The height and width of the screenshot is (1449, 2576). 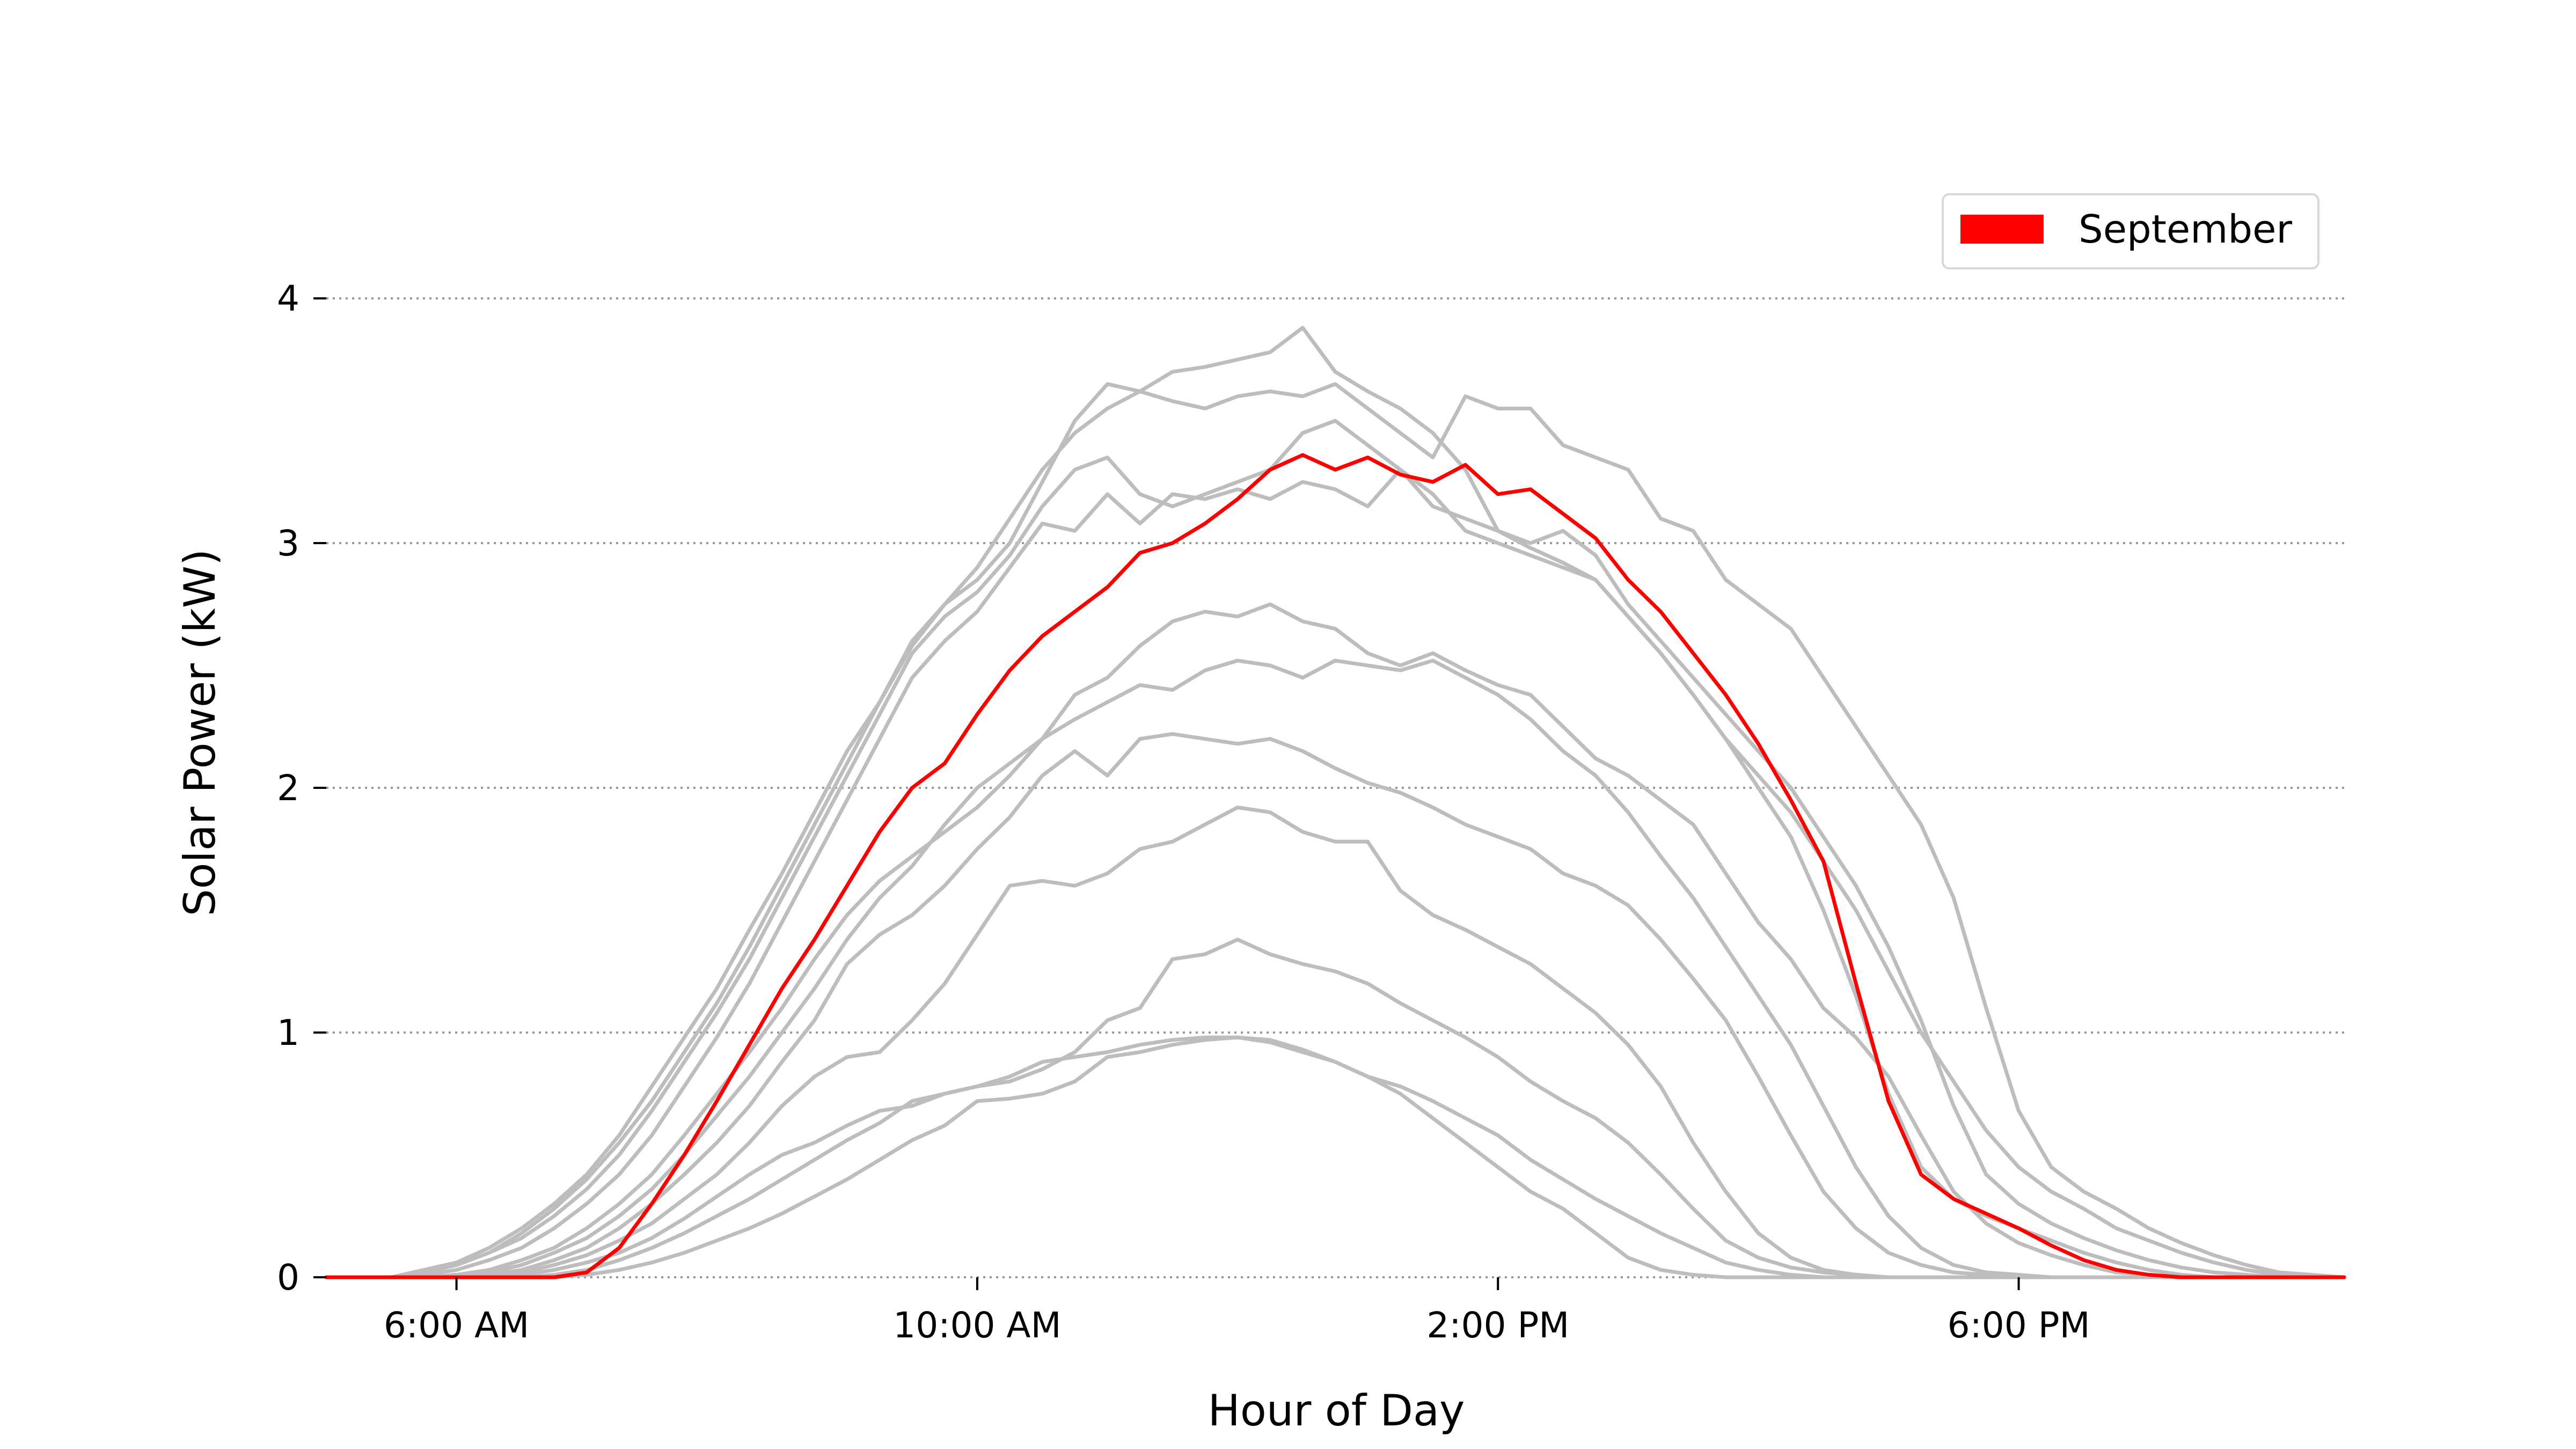 I want to click on y-tick-label: 1, so click(x=288, y=1032).